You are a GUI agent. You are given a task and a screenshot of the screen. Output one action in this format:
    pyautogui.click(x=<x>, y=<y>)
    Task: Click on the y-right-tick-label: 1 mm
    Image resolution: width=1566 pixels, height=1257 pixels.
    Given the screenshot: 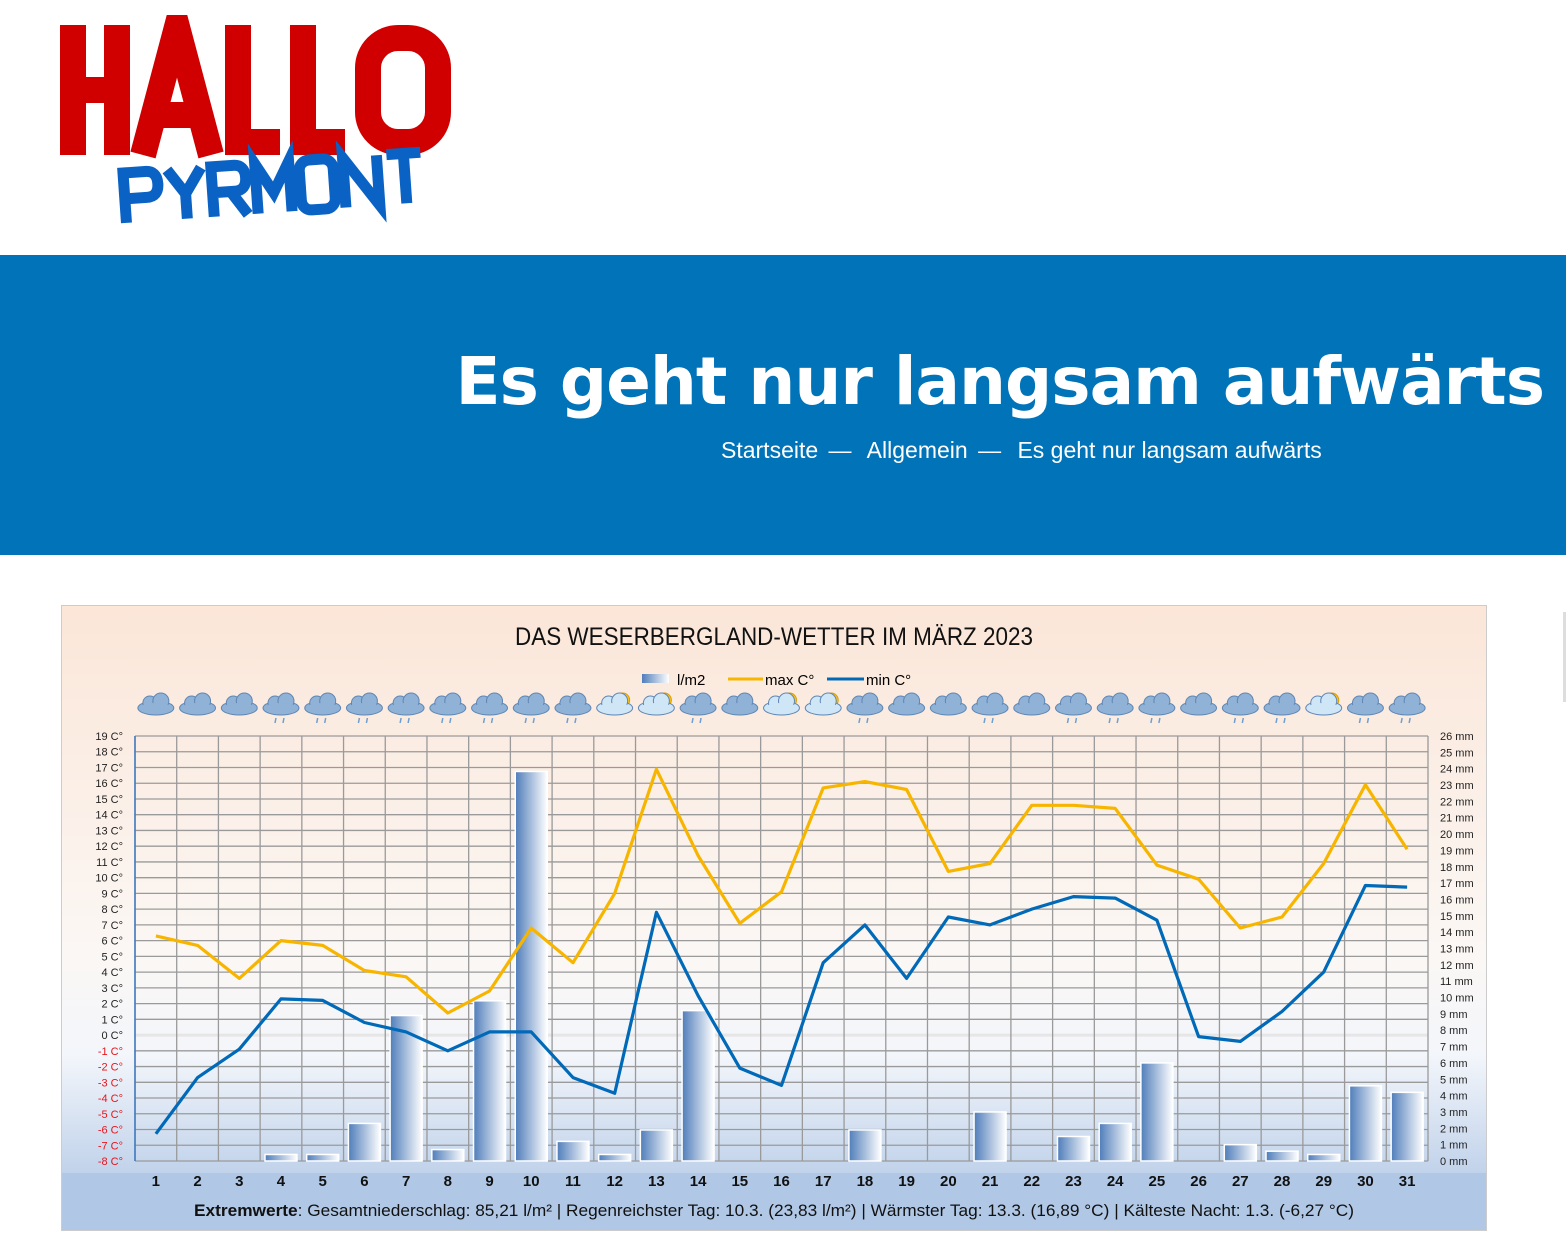 What is the action you would take?
    pyautogui.click(x=1454, y=1146)
    